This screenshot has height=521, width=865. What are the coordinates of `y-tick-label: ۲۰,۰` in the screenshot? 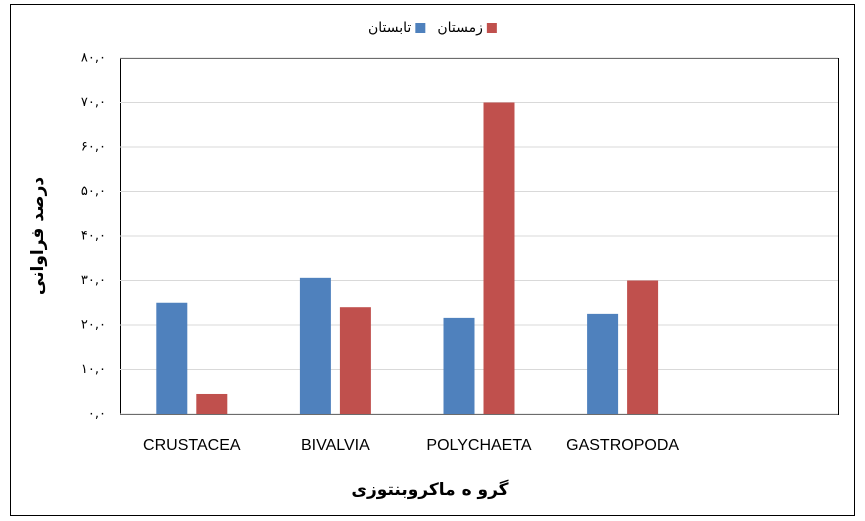 It's located at (93, 325).